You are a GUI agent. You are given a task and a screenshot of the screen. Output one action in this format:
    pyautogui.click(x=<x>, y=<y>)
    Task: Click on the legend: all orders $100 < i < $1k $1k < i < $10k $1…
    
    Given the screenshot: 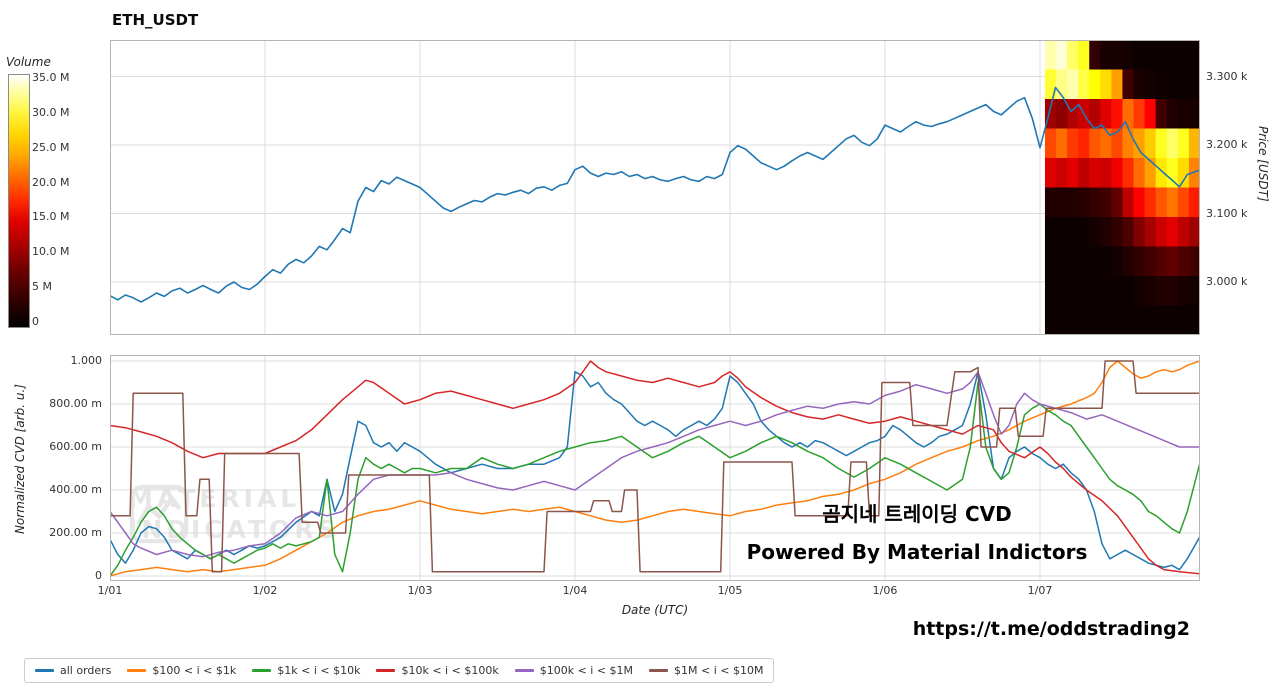 What is the action you would take?
    pyautogui.click(x=399, y=670)
    